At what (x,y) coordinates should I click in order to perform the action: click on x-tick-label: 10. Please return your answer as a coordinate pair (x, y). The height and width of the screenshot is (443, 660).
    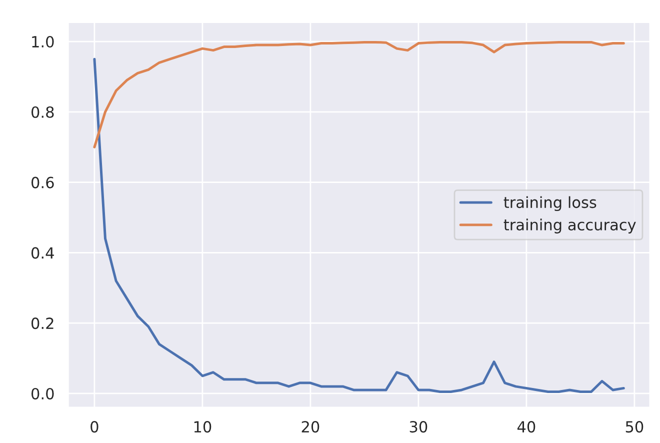
    Looking at the image, I should click on (203, 427).